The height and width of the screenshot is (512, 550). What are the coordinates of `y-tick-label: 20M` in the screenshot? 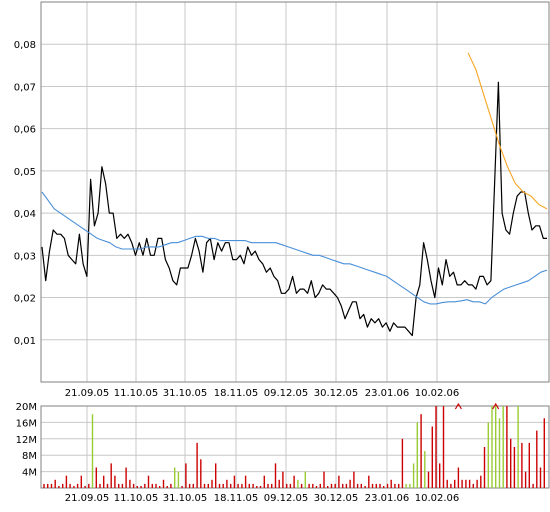 It's located at (26, 407).